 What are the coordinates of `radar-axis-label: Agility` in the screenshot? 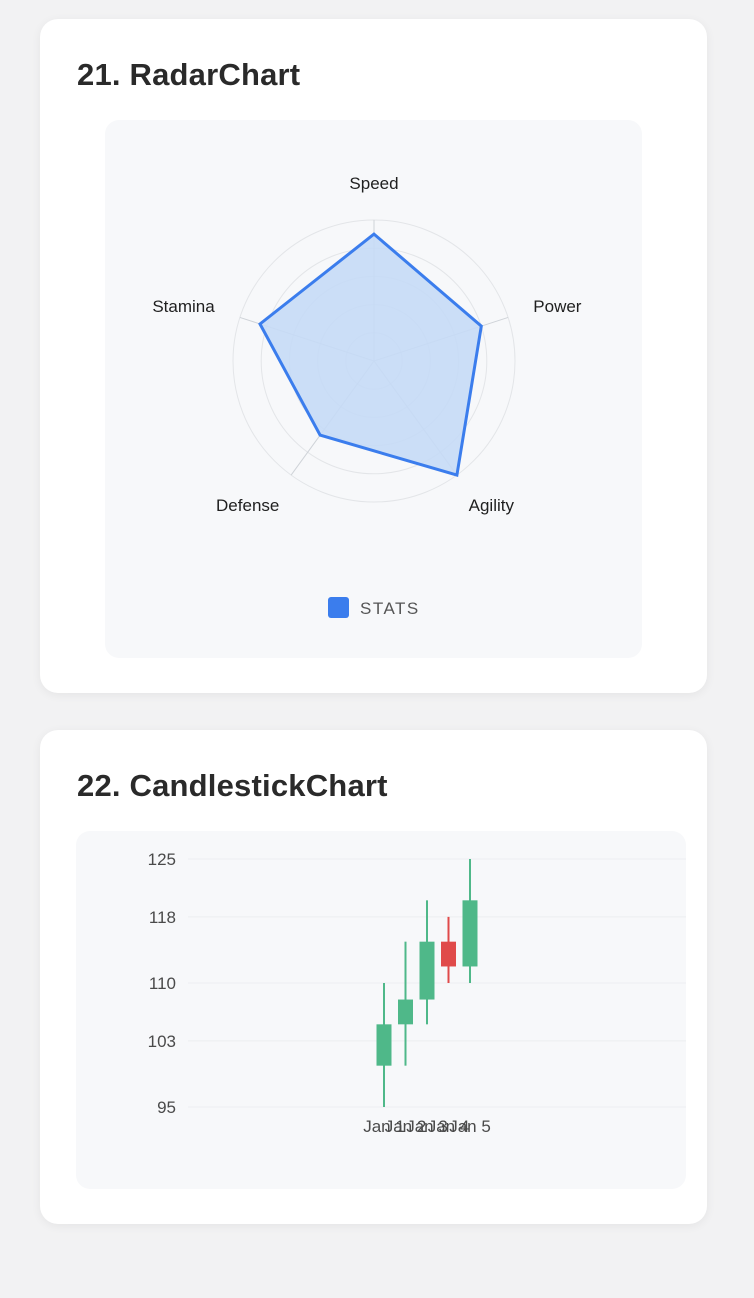 It's located at (492, 505).